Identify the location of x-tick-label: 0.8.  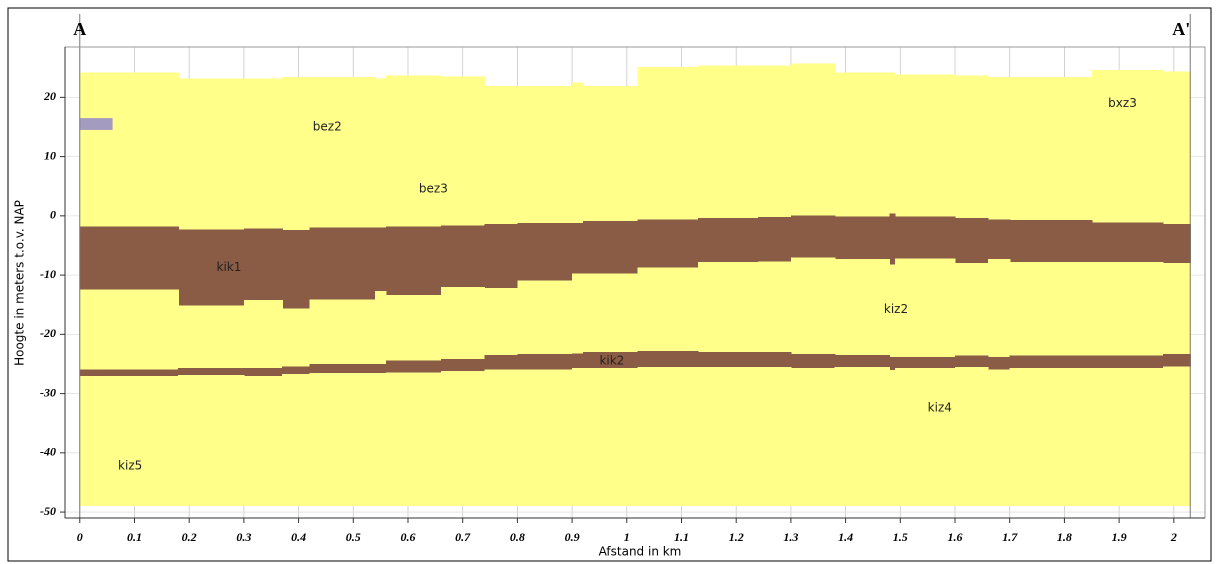
(517, 537).